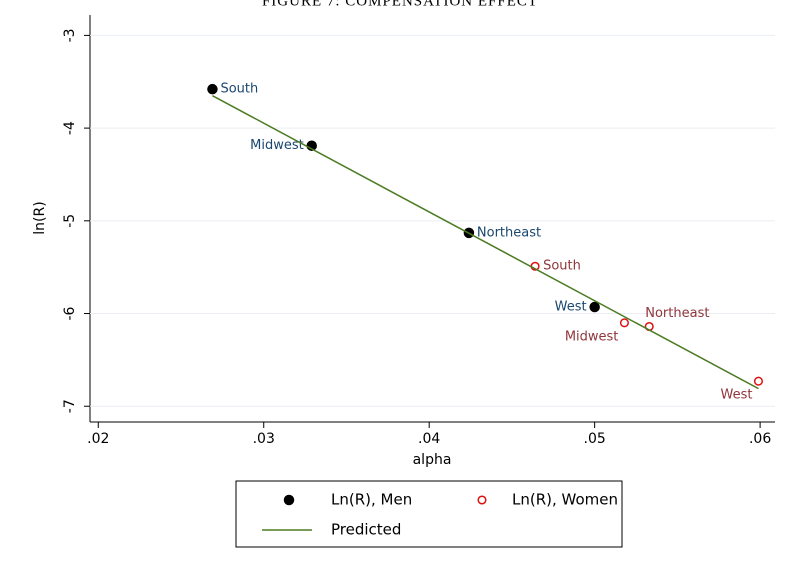  Describe the element at coordinates (70, 128) in the screenshot. I see `y-tick-label: -4` at that location.